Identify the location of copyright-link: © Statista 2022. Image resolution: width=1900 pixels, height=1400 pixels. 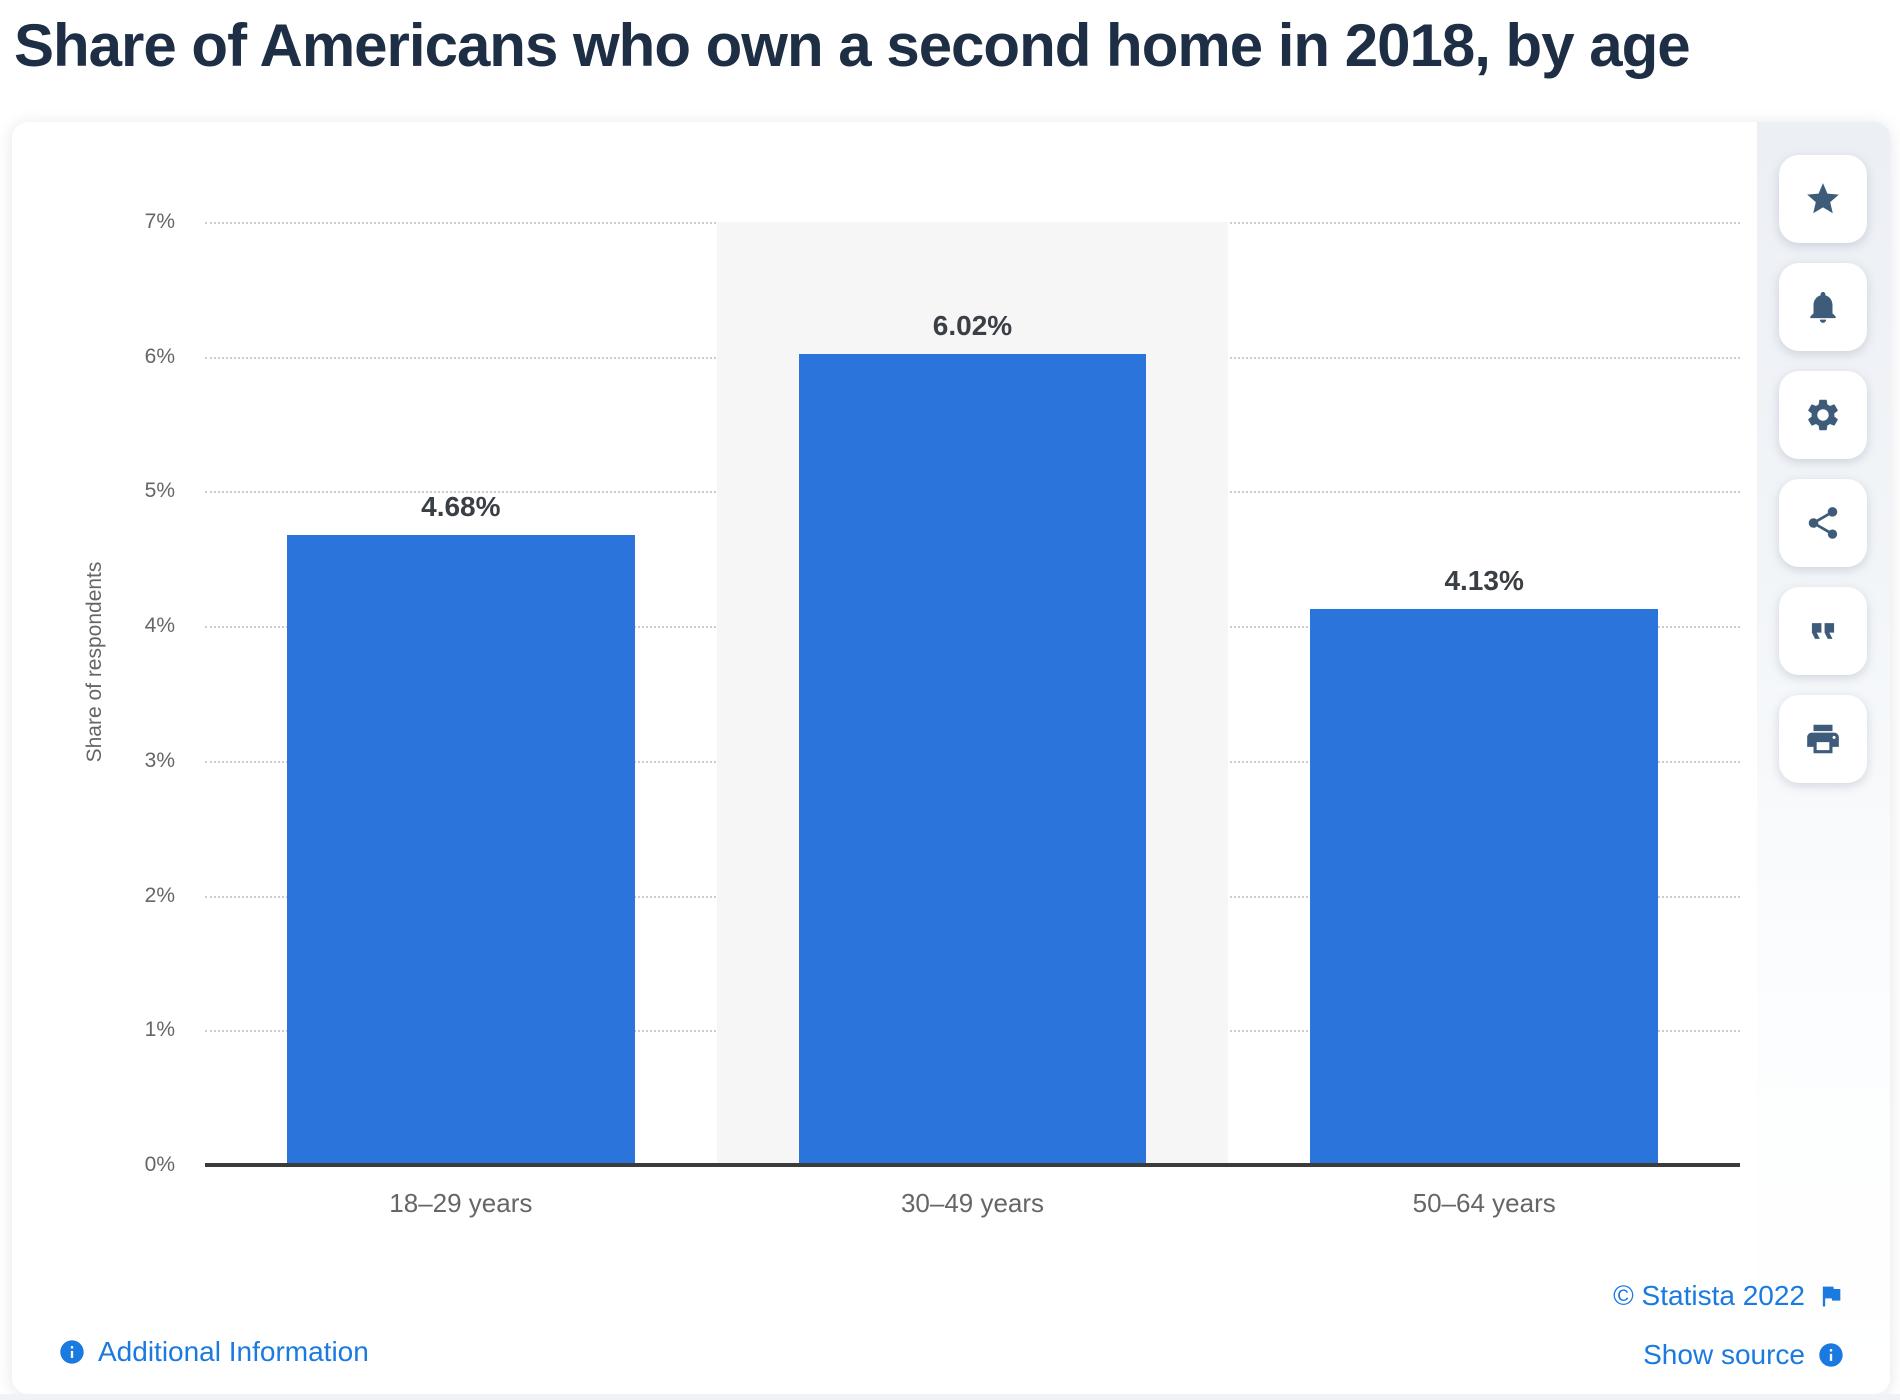
(1729, 1296).